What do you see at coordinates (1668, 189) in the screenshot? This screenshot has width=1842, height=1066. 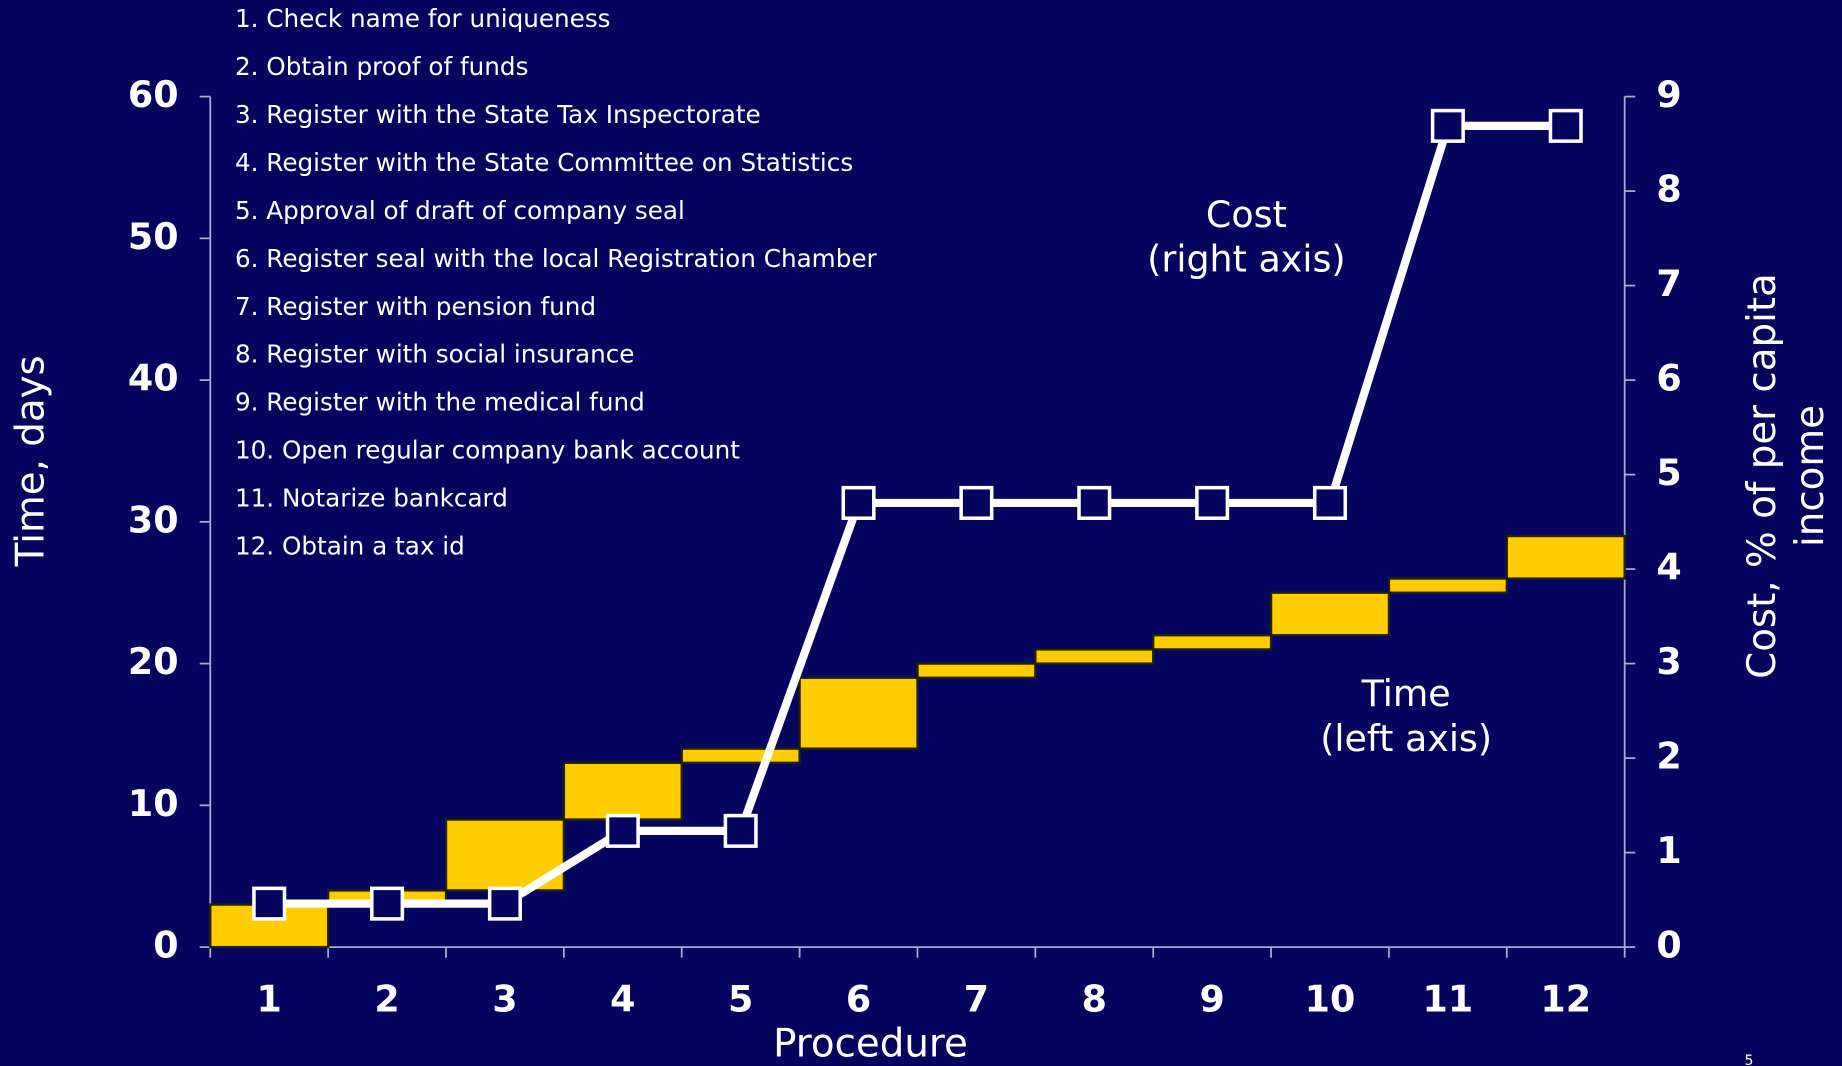 I see `y2-tick-label: 8` at bounding box center [1668, 189].